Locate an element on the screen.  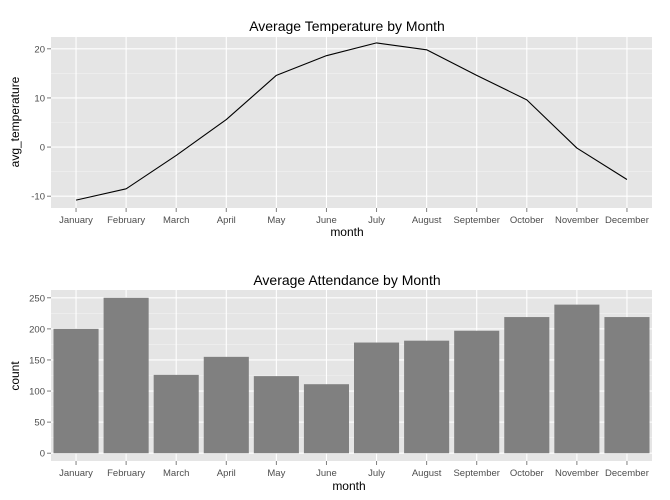
attendance-x-axis-title: month is located at coordinates (348, 486).